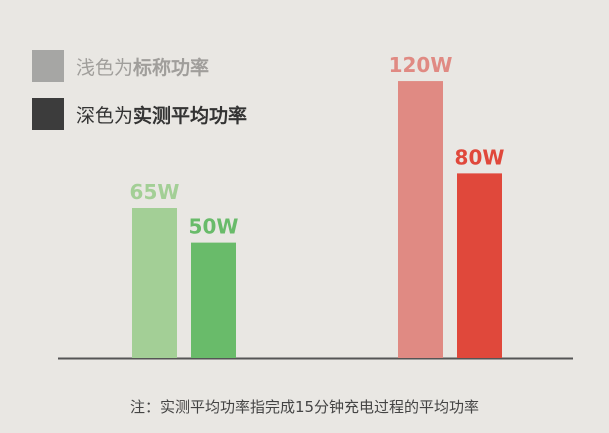 This screenshot has height=433, width=609. What do you see at coordinates (479, 265) in the screenshot?
I see `bar-measured-80W` at bounding box center [479, 265].